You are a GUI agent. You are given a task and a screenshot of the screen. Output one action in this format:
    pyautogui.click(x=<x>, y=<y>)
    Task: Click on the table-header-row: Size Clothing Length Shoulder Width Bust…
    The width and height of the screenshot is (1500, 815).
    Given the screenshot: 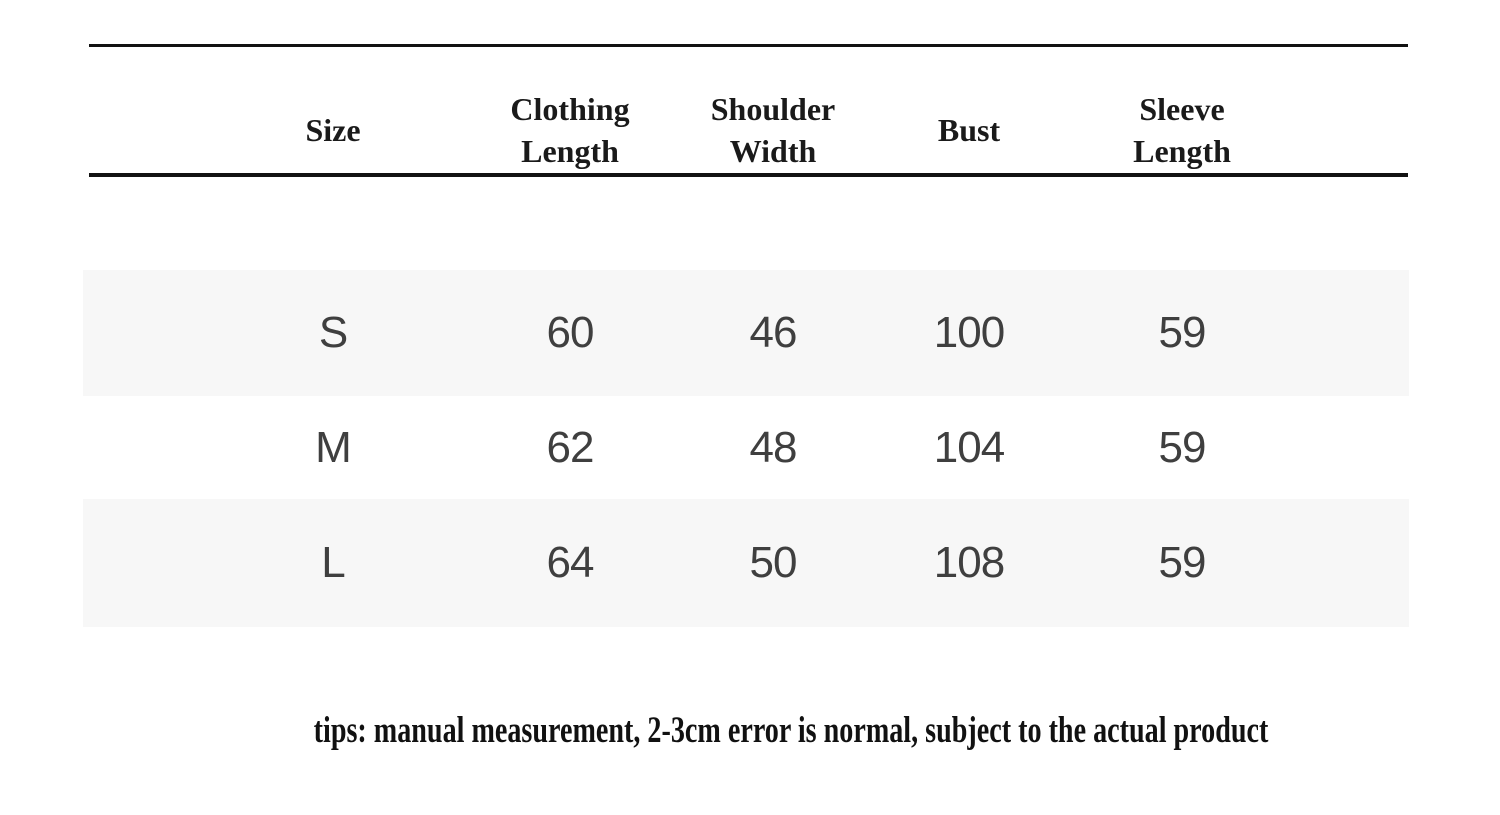 What is the action you would take?
    pyautogui.click(x=746, y=110)
    